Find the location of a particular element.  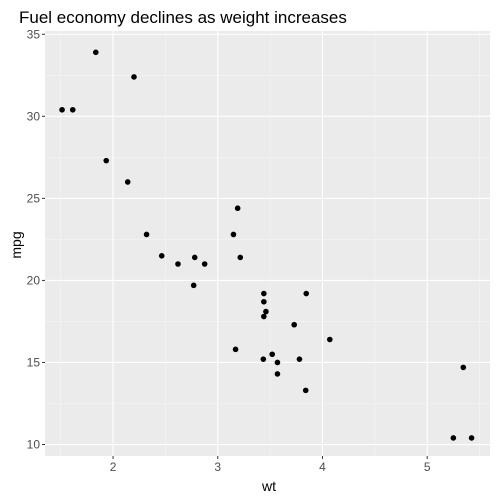

x-tick-label: 4 is located at coordinates (322, 467).